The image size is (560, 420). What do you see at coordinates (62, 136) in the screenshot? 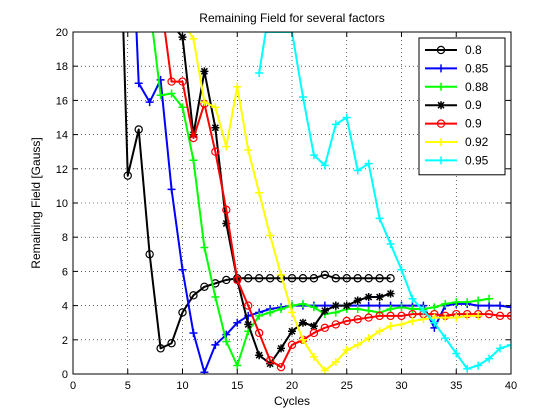
I see `y-tick-label: 14` at bounding box center [62, 136].